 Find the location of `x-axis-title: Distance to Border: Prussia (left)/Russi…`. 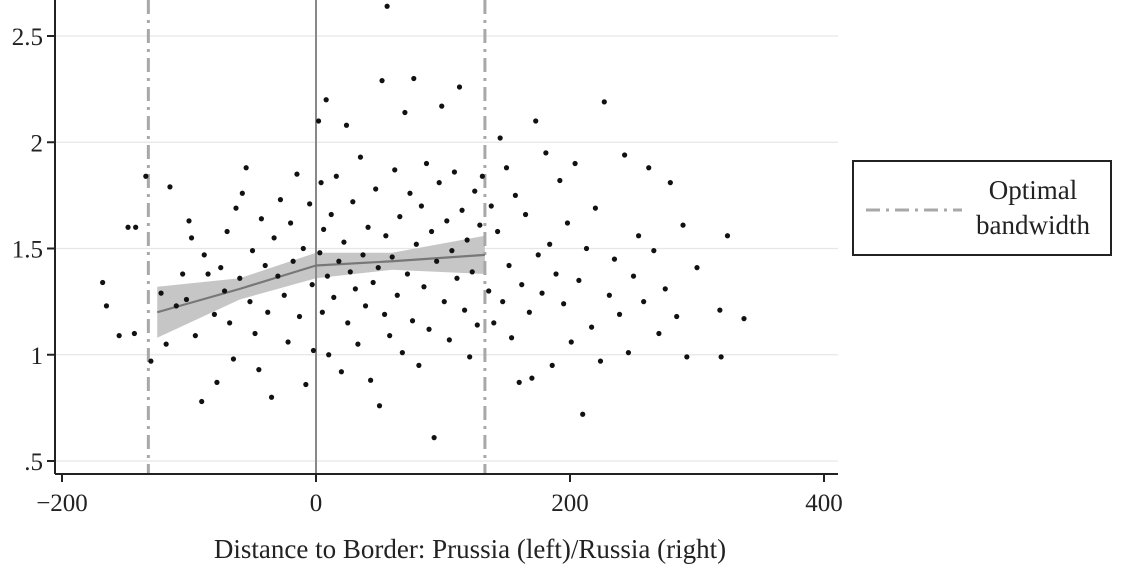

x-axis-title: Distance to Border: Prussia (left)/Russi… is located at coordinates (470, 549).